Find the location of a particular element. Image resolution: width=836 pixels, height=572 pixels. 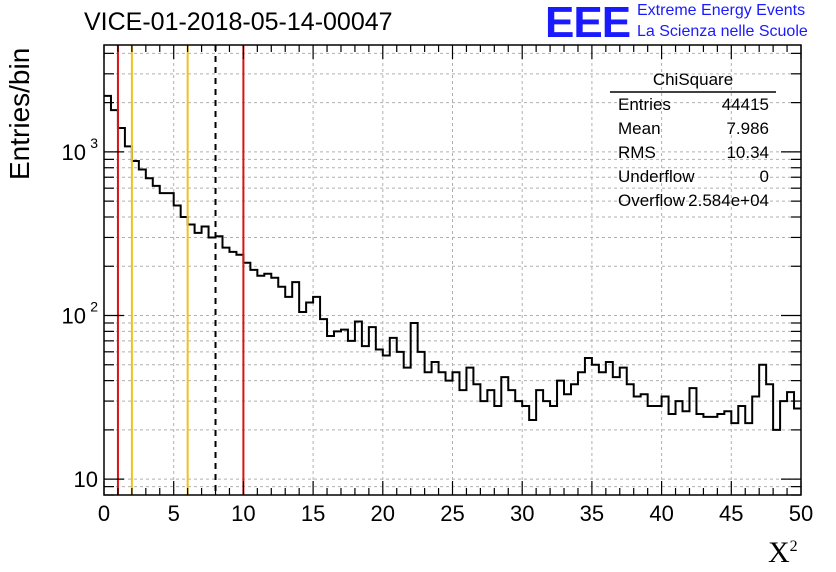

x-tick-label: 5 is located at coordinates (174, 513).